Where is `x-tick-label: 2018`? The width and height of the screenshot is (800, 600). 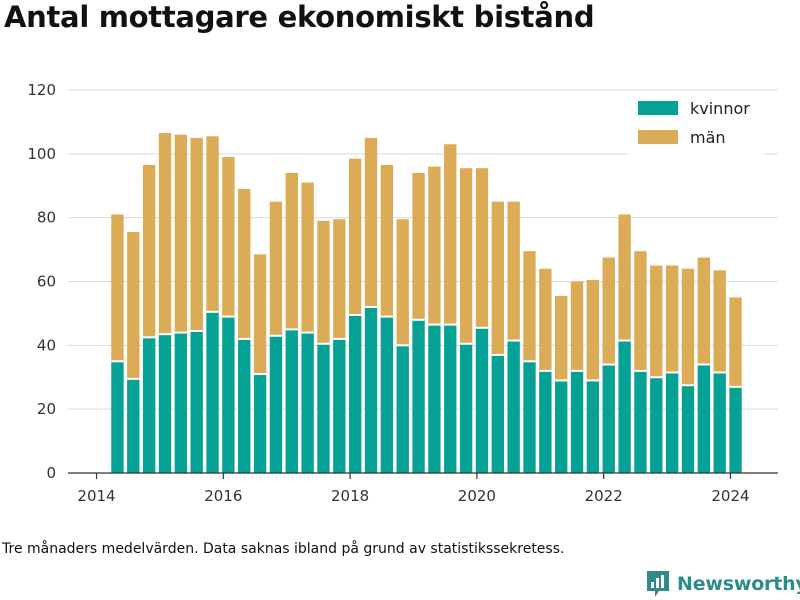 x-tick-label: 2018 is located at coordinates (350, 496).